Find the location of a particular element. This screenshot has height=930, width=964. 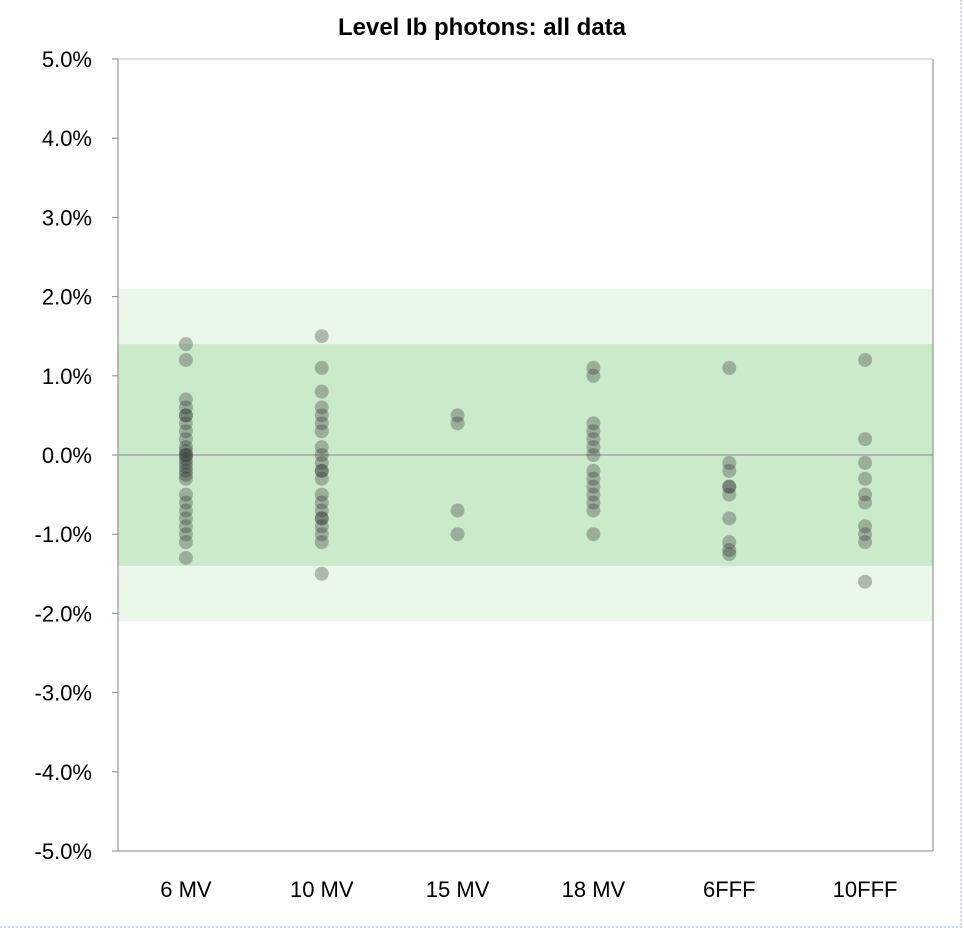

y-tick-label: -1.0% is located at coordinates (63, 534).